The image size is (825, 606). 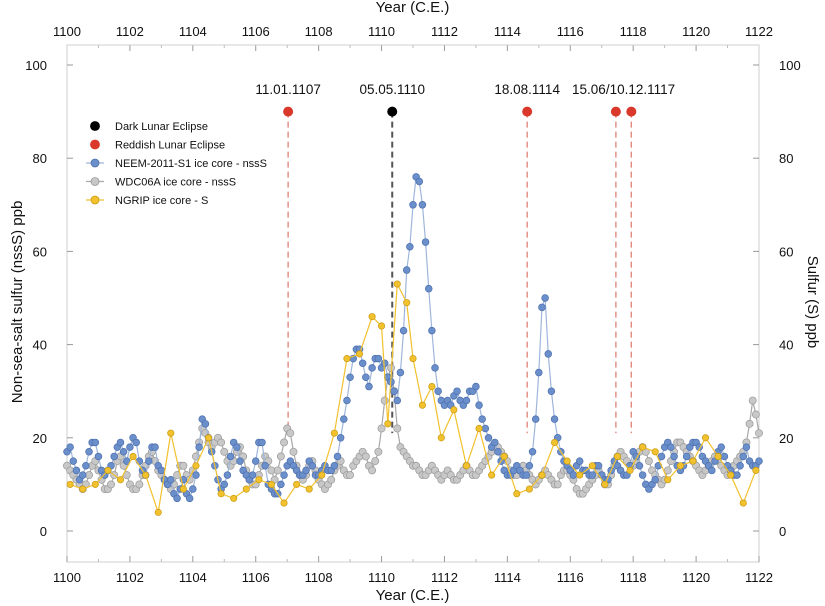 I want to click on x-axis-title-top: Year (C.E.), so click(x=413, y=8).